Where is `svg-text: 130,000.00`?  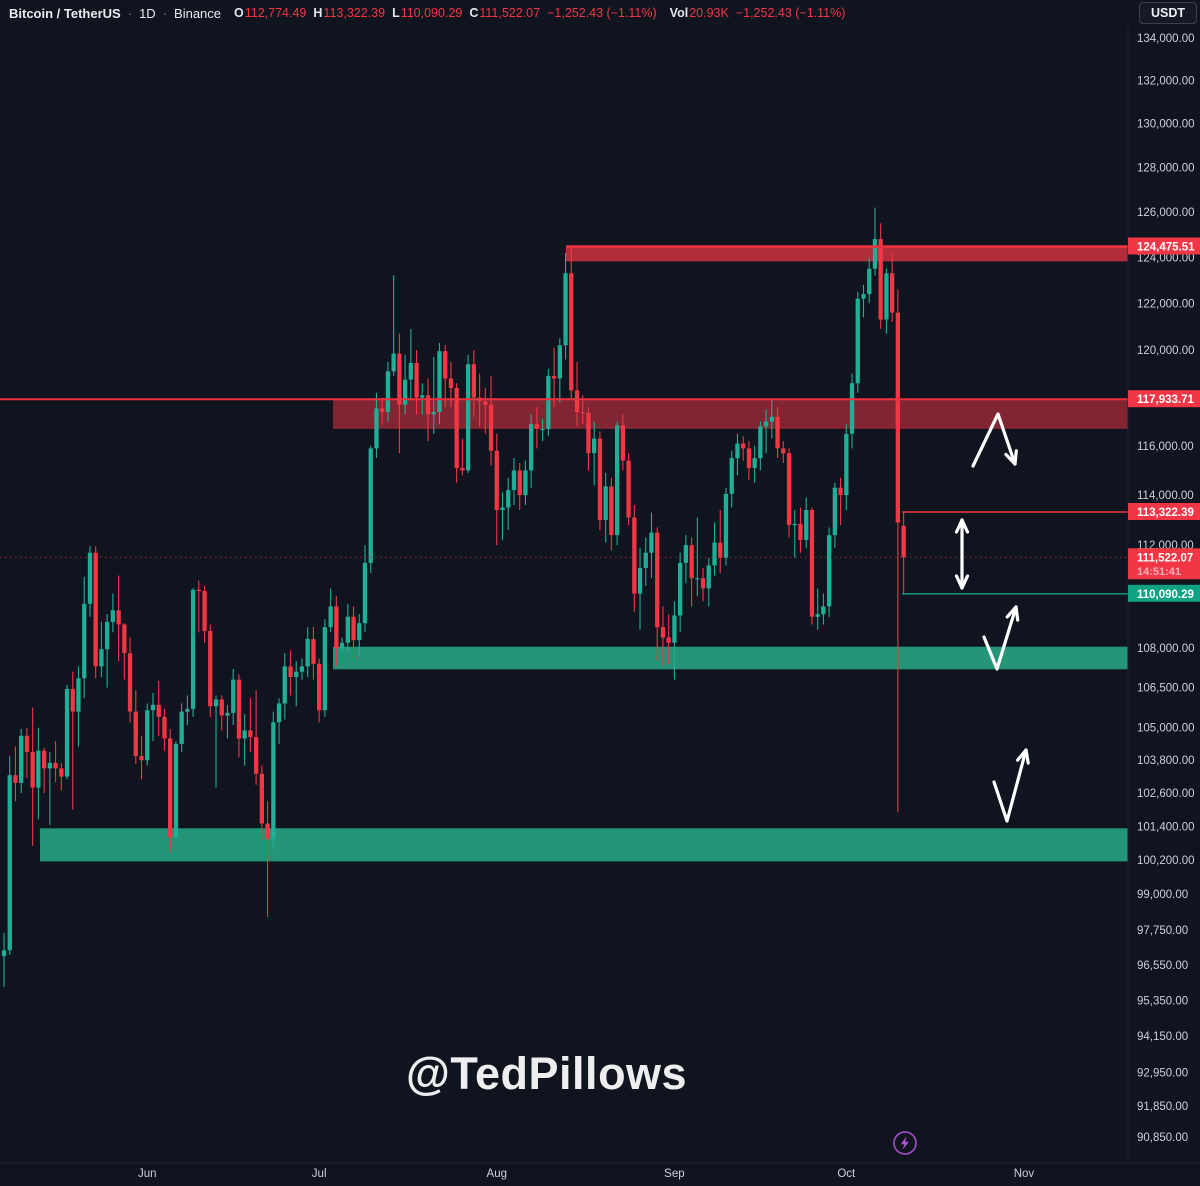
svg-text: 130,000.00 is located at coordinates (1166, 125).